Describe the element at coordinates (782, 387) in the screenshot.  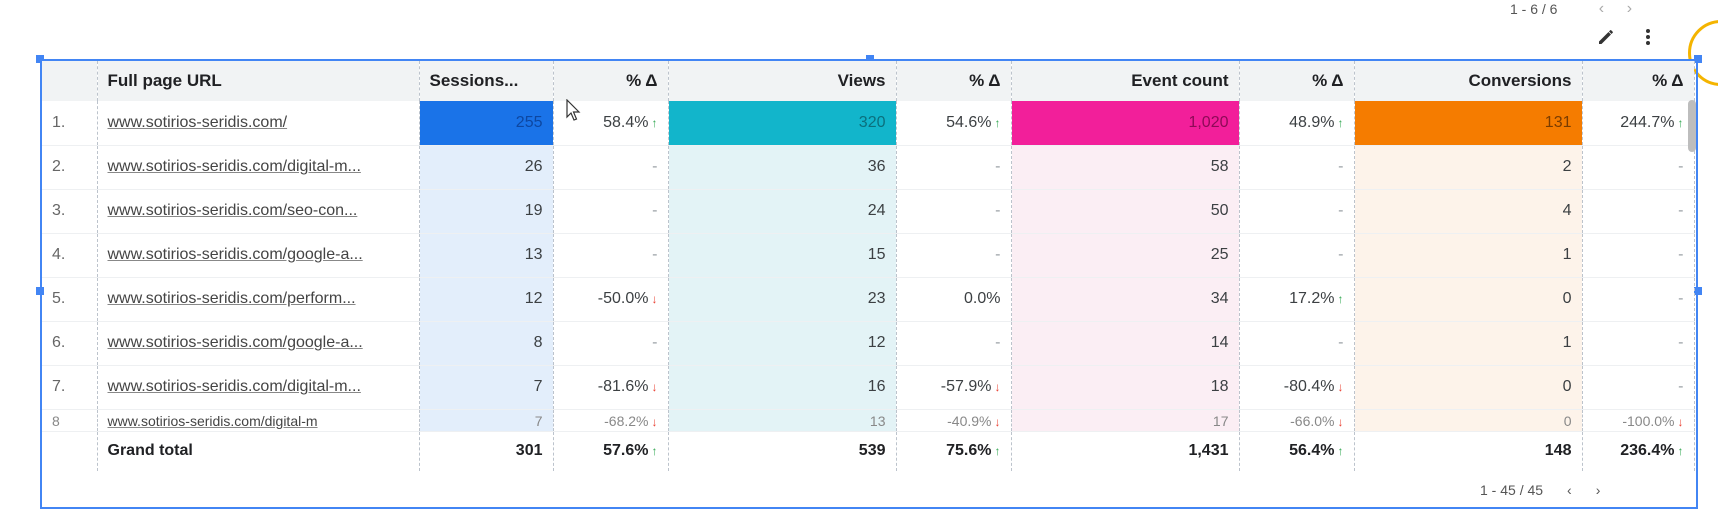
I see `views-cell: 16` at that location.